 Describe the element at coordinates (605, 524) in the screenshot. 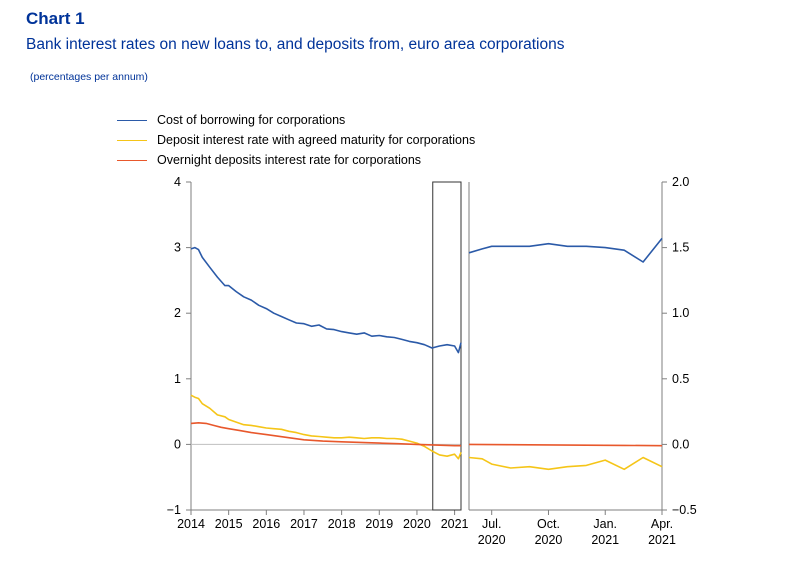

I see `right-x-tick-label-month: Jan.` at that location.